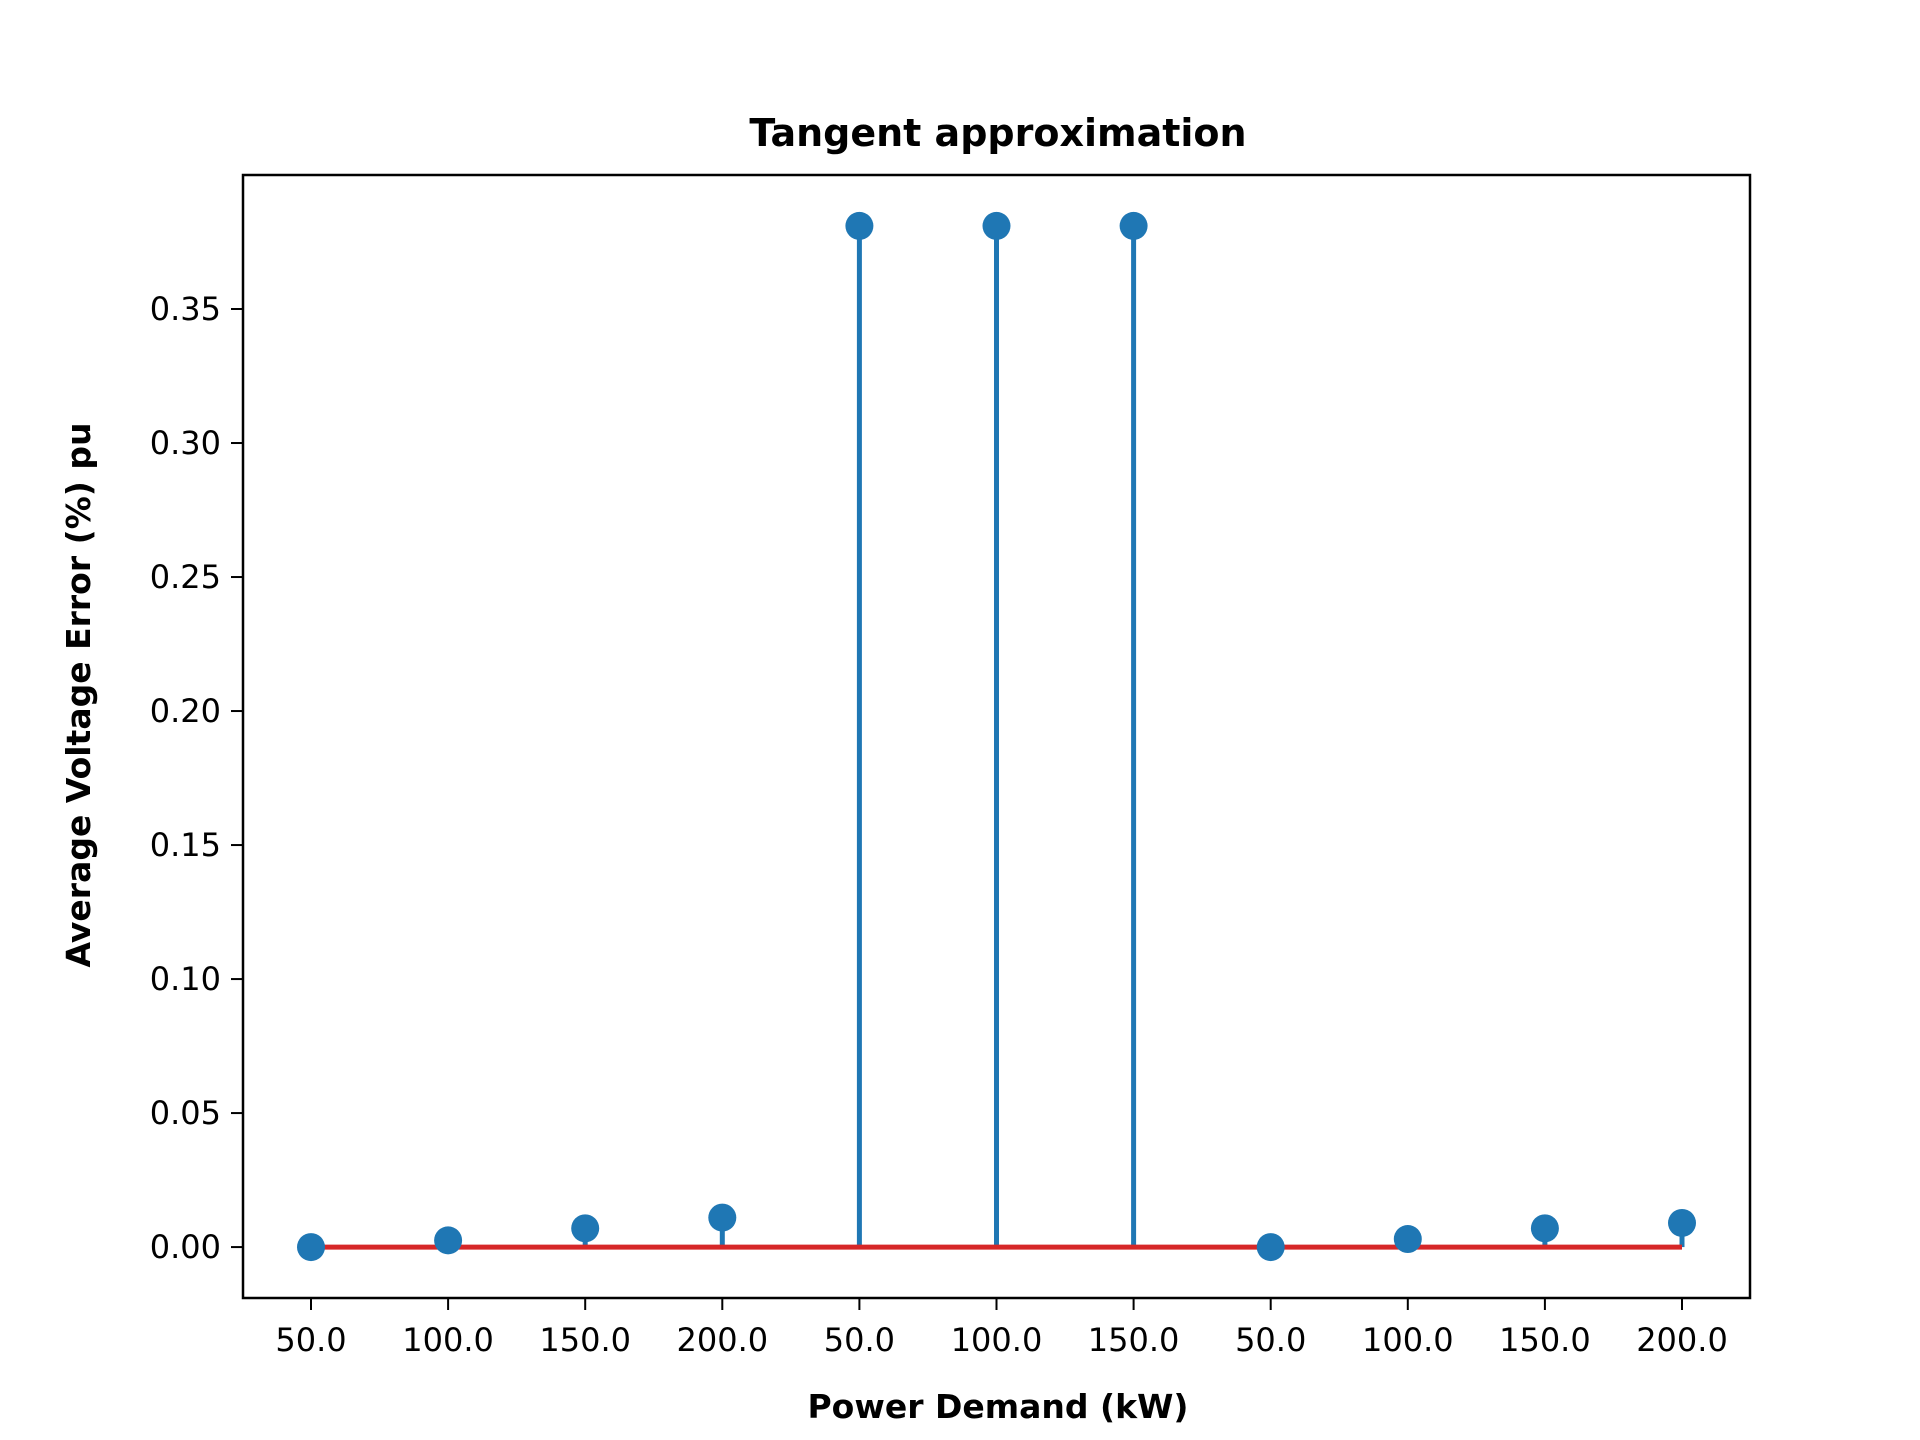  Describe the element at coordinates (185, 845) in the screenshot. I see `y-tick-label: 0.15` at that location.